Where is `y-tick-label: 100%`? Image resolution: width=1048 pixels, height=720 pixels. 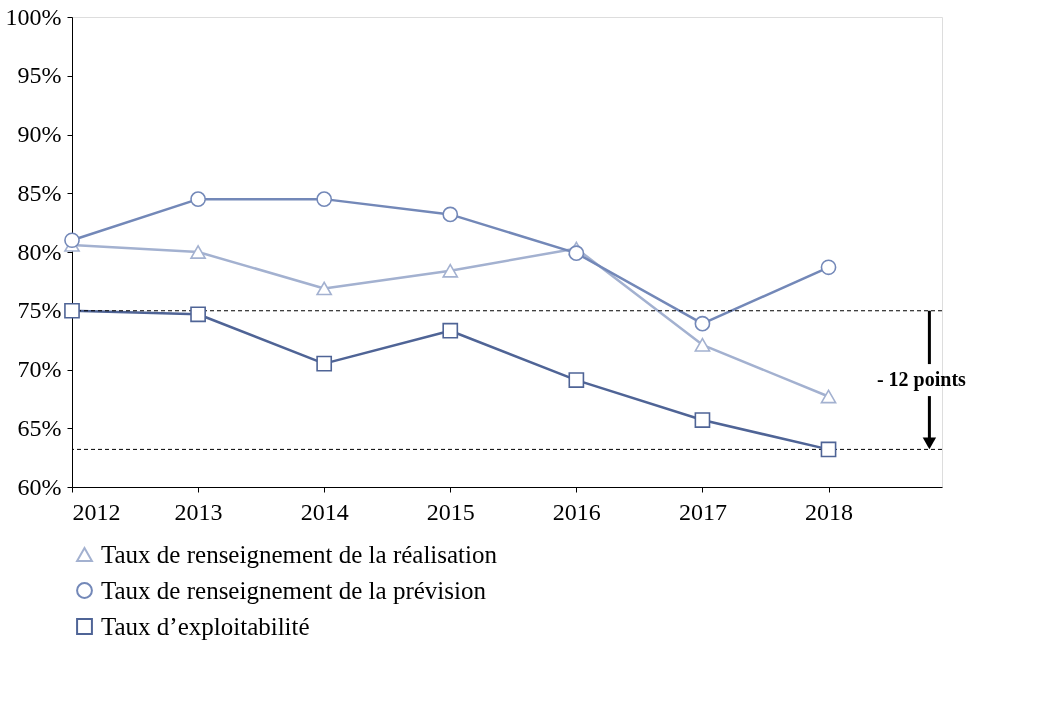
y-tick-label: 100% is located at coordinates (33, 16).